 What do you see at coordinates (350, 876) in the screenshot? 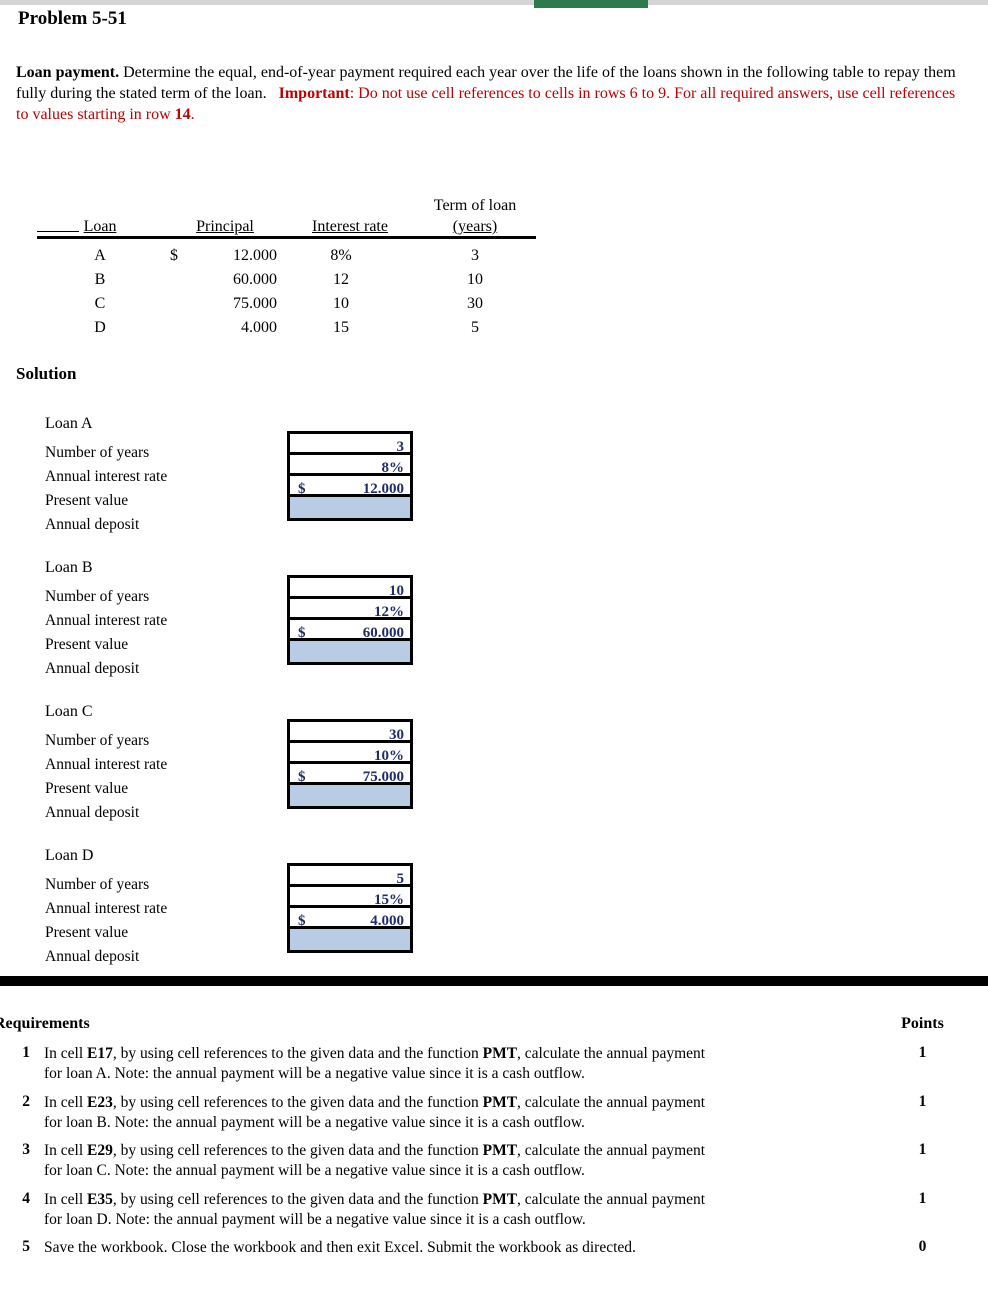
I see `years-cell: 5` at bounding box center [350, 876].